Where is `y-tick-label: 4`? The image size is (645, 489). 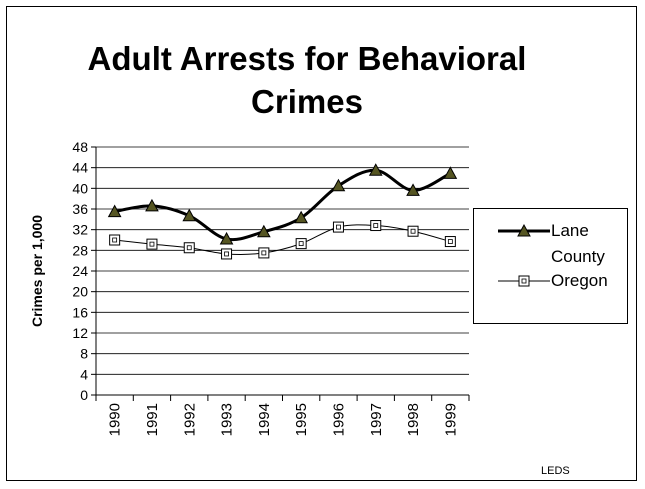
y-tick-label: 4 is located at coordinates (84, 374).